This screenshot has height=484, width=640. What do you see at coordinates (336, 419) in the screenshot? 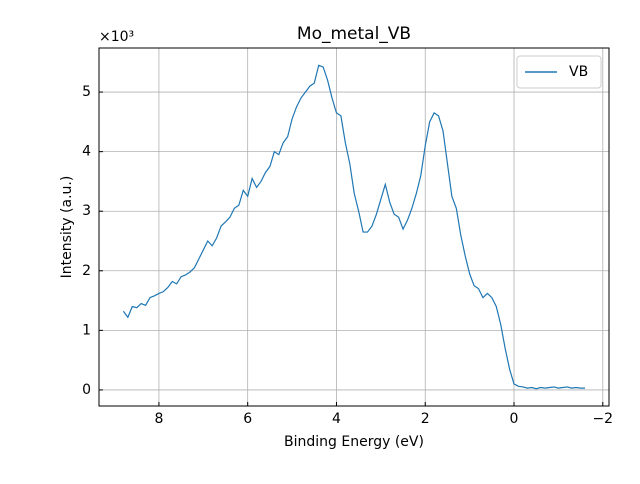
I see `x-tick-label: 4` at bounding box center [336, 419].